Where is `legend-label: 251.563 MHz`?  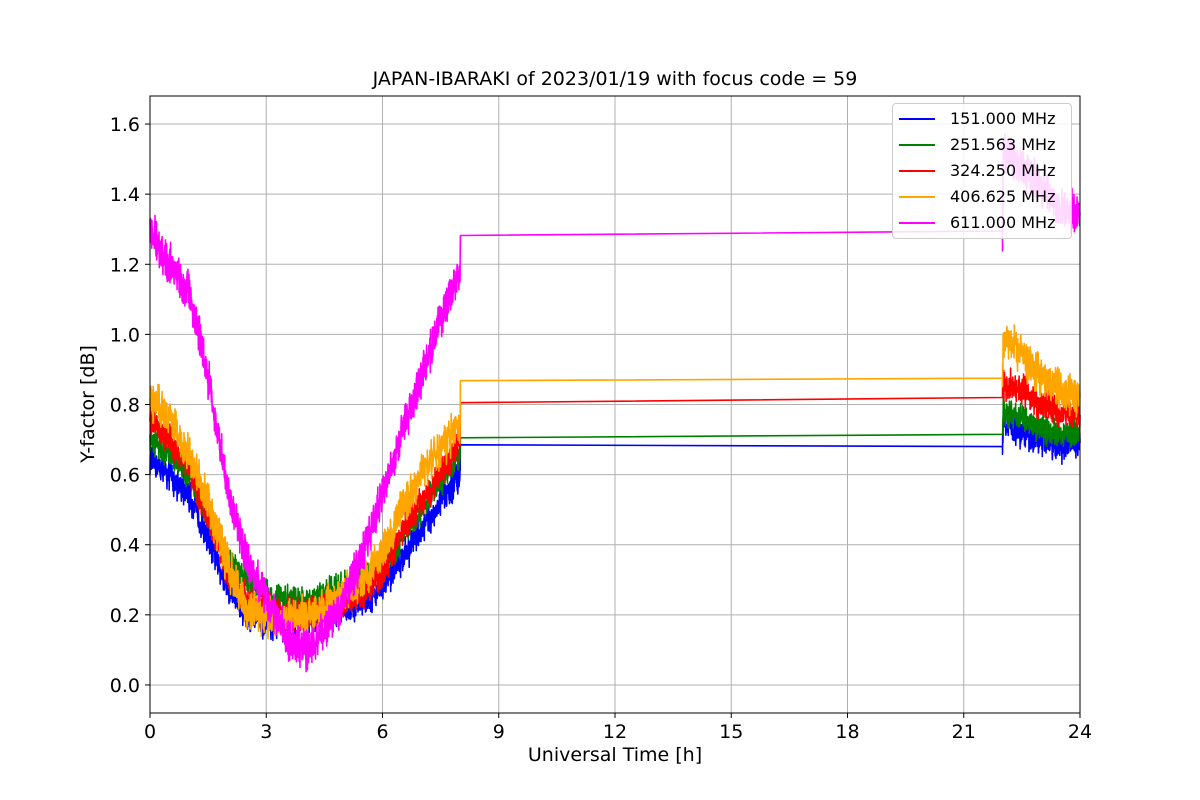
legend-label: 251.563 MHz is located at coordinates (1003, 144).